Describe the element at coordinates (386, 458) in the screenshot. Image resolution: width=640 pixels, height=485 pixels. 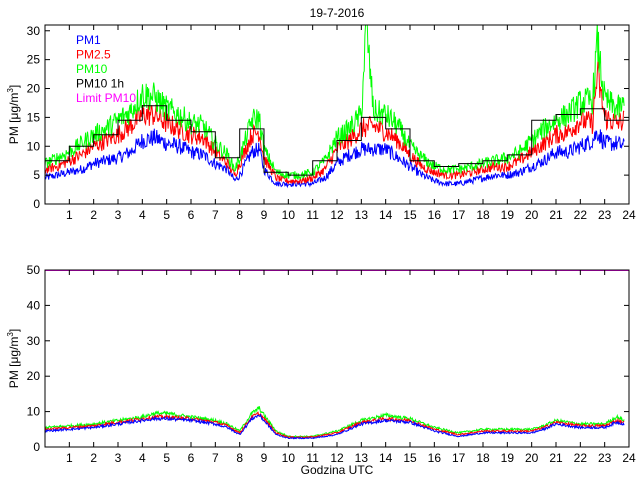
I see `x-tick-label-1-14: 14` at that location.